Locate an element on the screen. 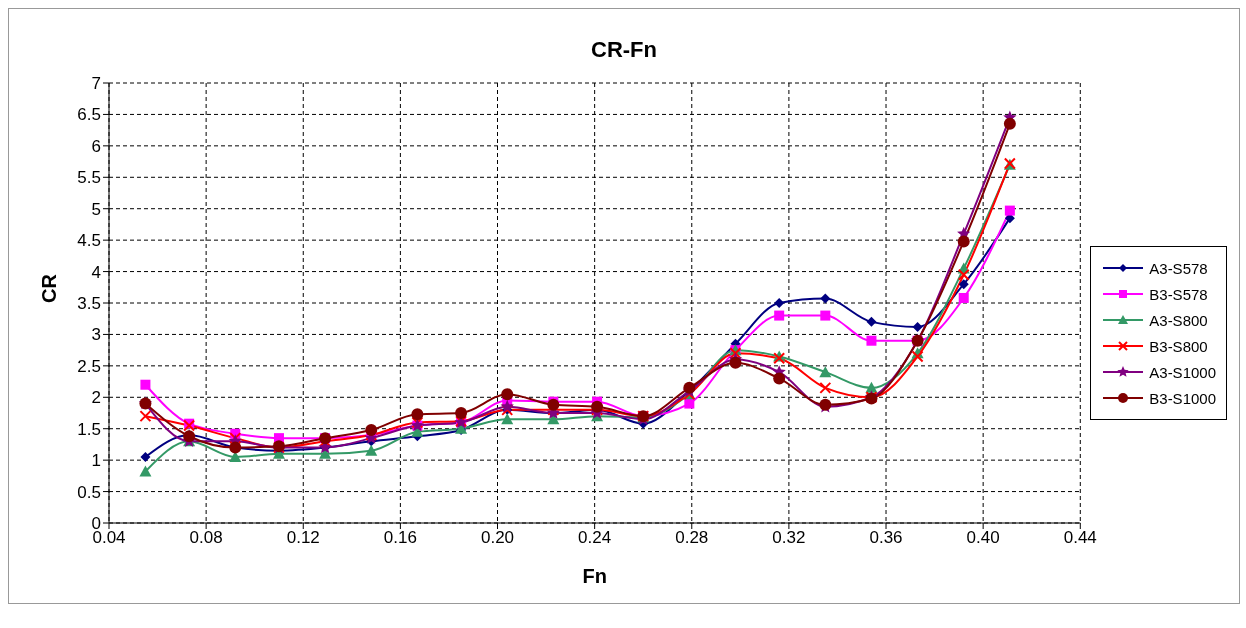 The height and width of the screenshot is (628, 1246). legend-label: A3-S1000 is located at coordinates (1182, 372).